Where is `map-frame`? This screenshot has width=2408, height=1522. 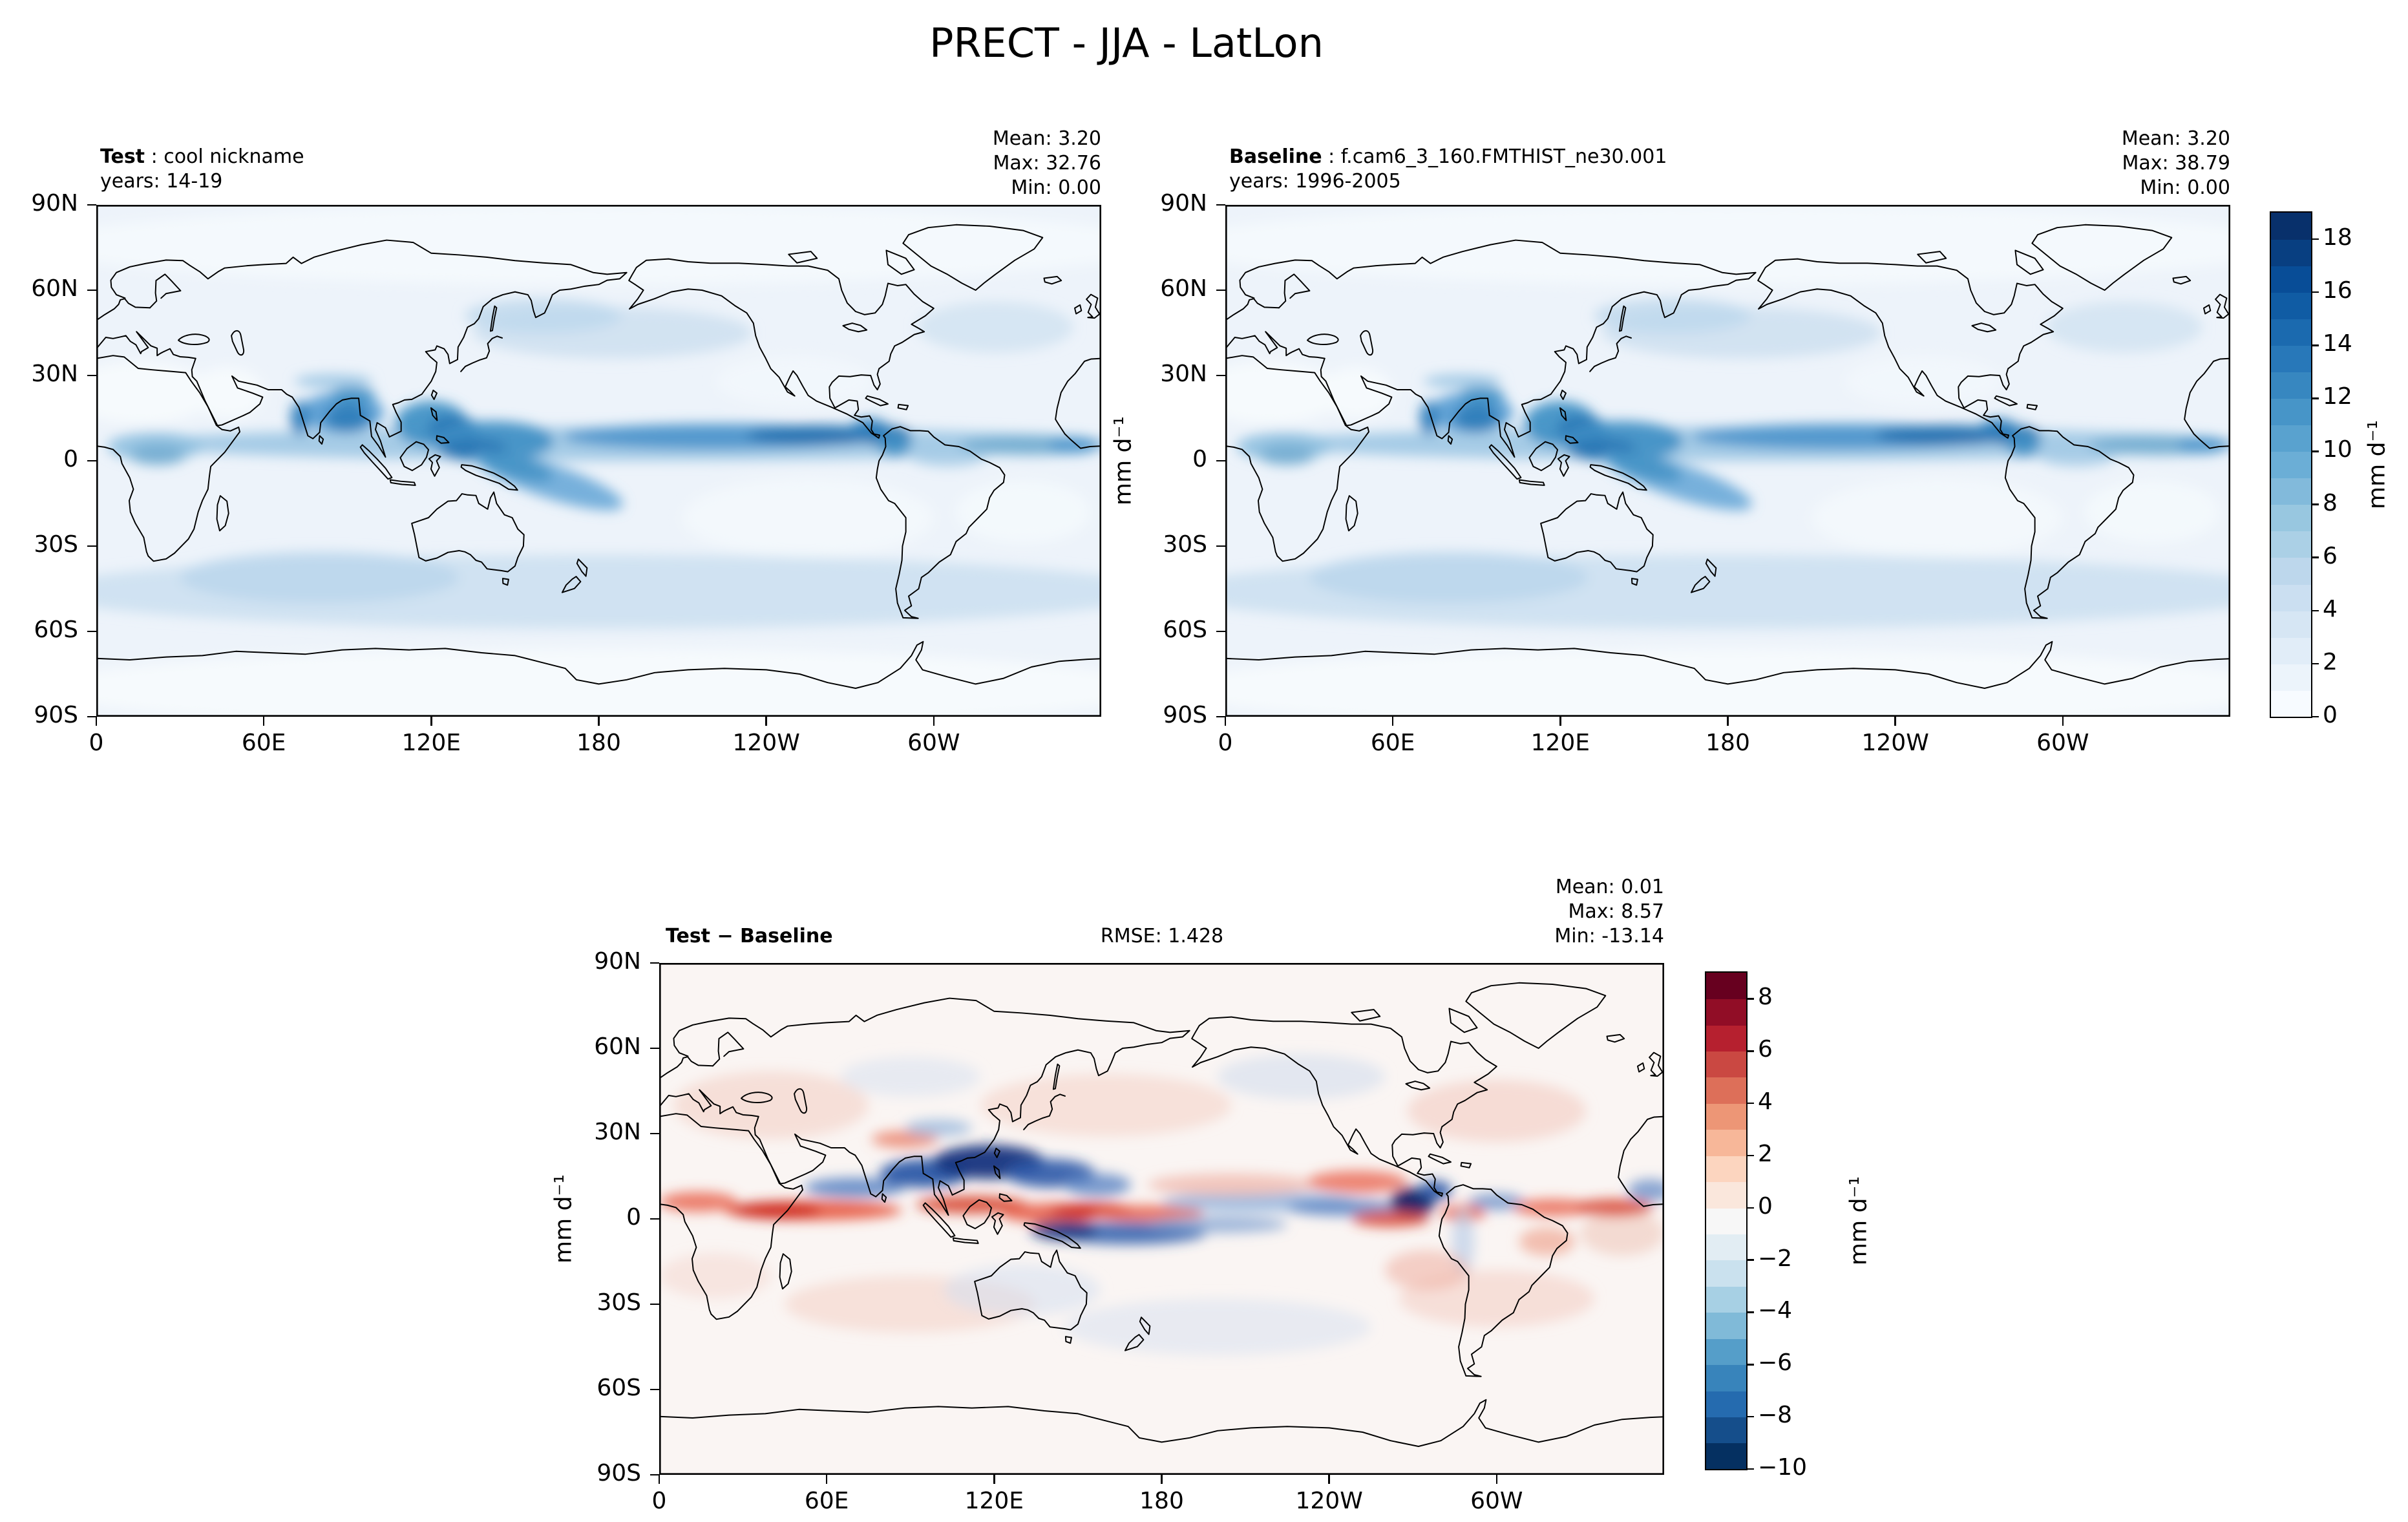 map-frame is located at coordinates (598, 461).